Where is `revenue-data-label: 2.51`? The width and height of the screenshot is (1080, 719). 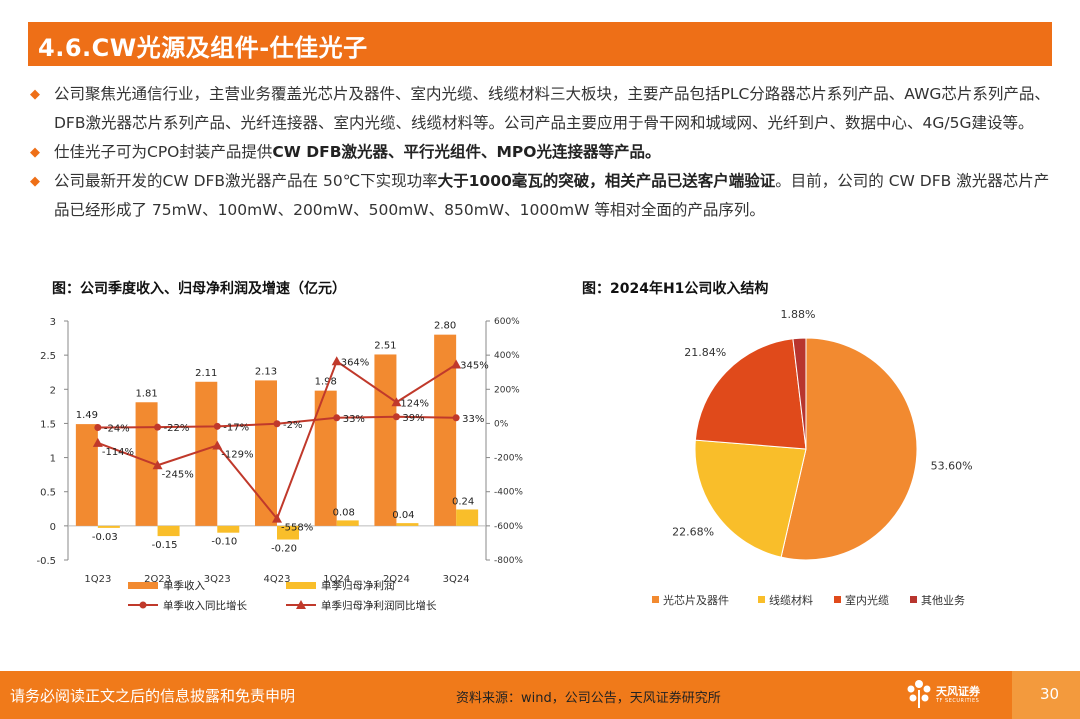 revenue-data-label: 2.51 is located at coordinates (385, 345).